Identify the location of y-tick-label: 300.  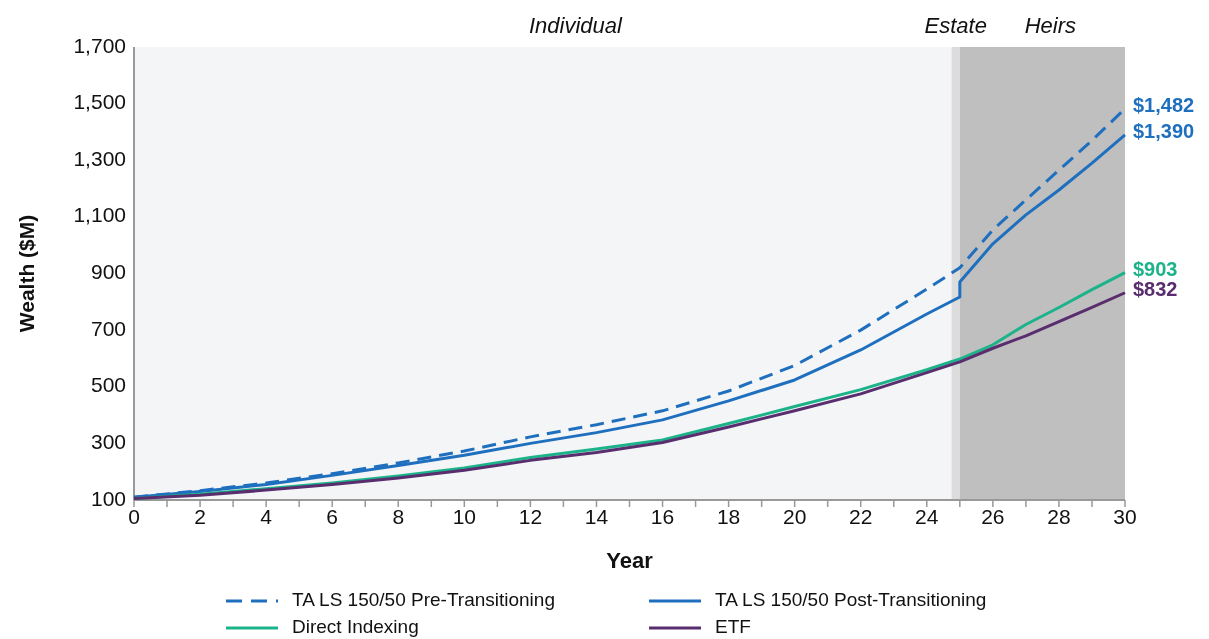
(108, 441).